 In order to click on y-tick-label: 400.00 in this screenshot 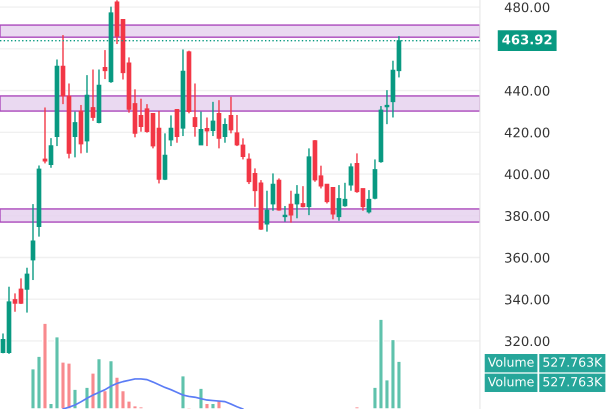, I will do `click(527, 174)`.